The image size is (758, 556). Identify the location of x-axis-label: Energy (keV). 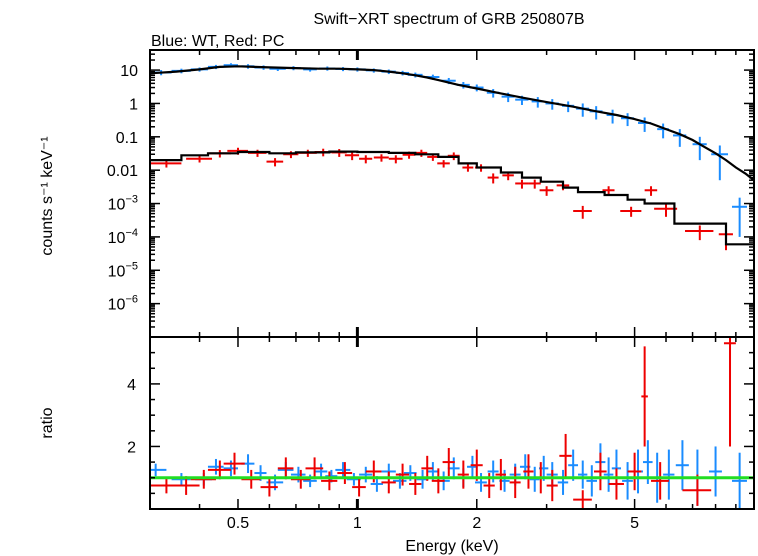
(451, 546).